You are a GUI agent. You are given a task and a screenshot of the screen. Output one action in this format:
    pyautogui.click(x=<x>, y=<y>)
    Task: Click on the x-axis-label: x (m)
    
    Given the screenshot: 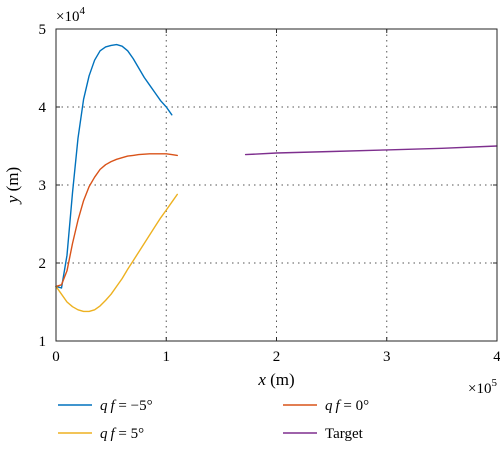 What is the action you would take?
    pyautogui.click(x=275, y=379)
    